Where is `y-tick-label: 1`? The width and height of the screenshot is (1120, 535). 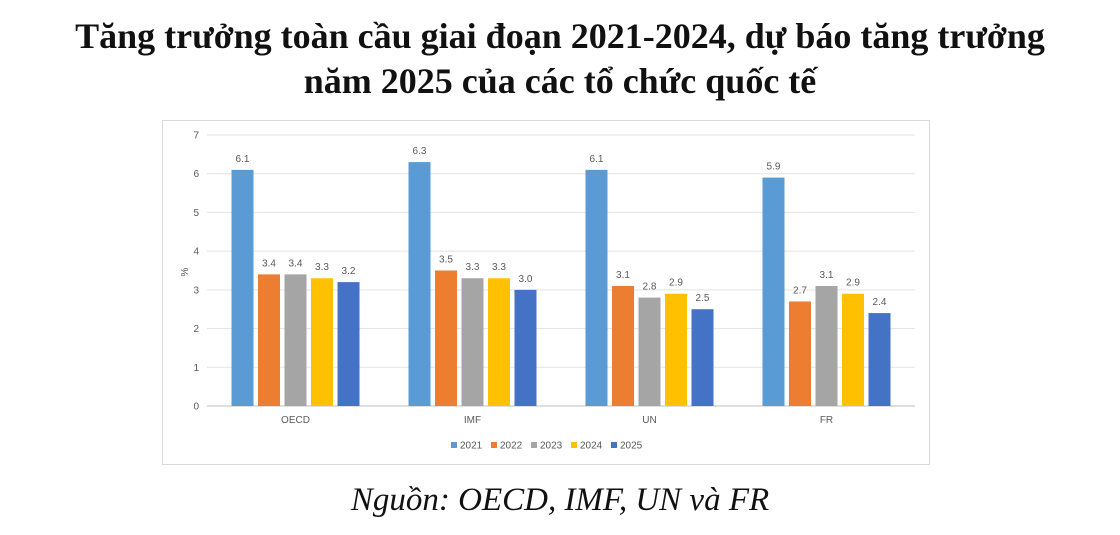
y-tick-label: 1 is located at coordinates (196, 368).